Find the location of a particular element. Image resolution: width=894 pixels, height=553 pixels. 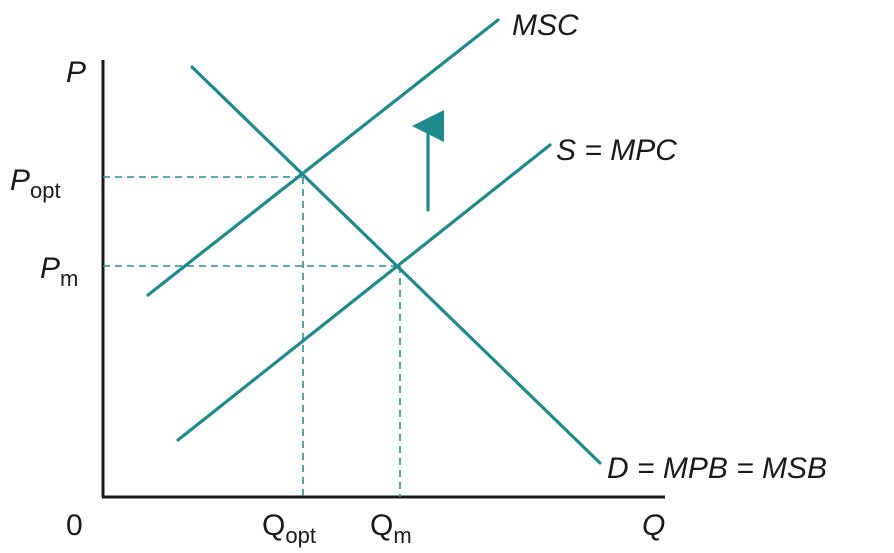

y-axis-label: P is located at coordinates (76, 72).